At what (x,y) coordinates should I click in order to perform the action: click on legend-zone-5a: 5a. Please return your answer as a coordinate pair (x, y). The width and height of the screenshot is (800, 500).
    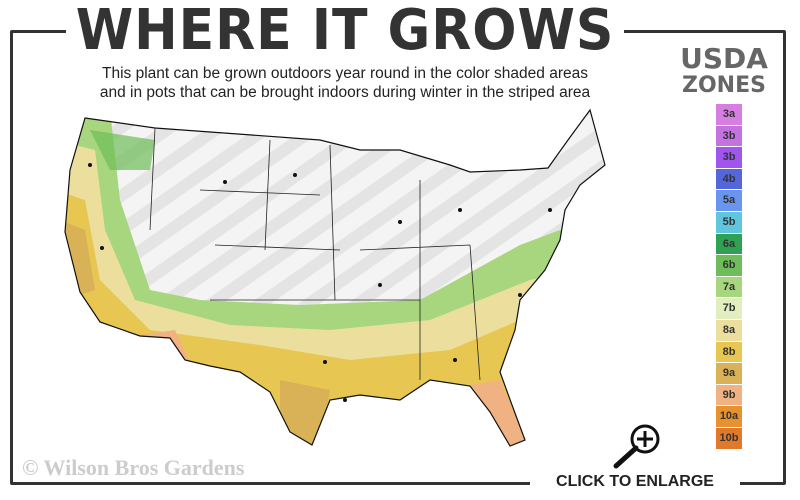
    Looking at the image, I should click on (729, 200).